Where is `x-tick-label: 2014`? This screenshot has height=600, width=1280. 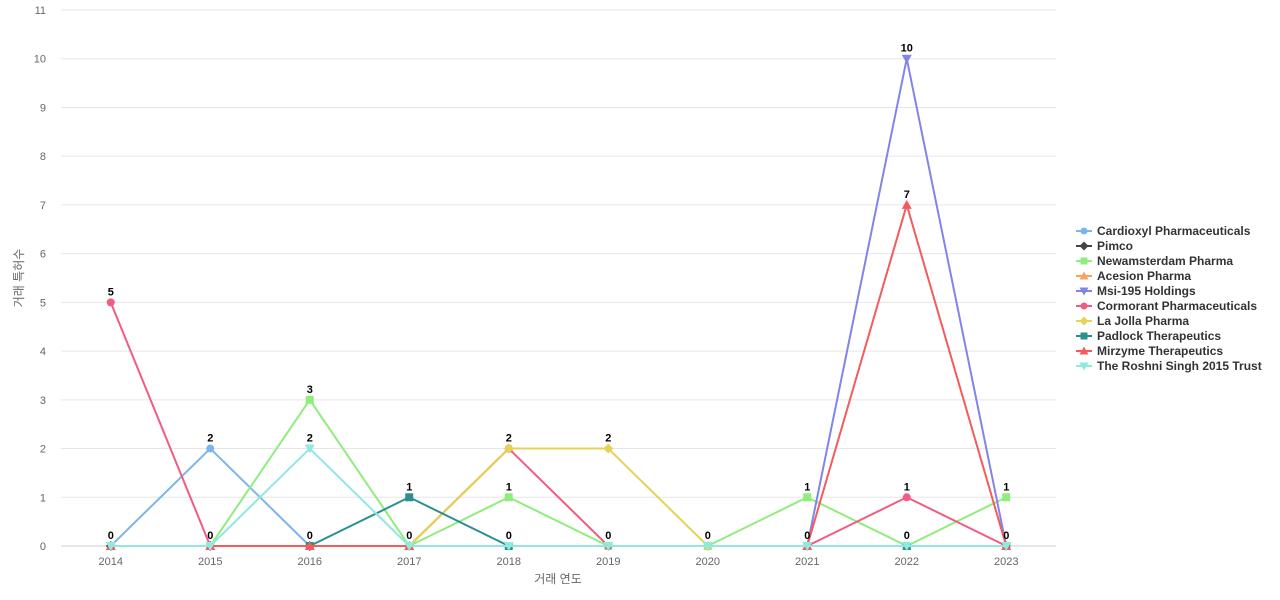
x-tick-label: 2014 is located at coordinates (111, 562).